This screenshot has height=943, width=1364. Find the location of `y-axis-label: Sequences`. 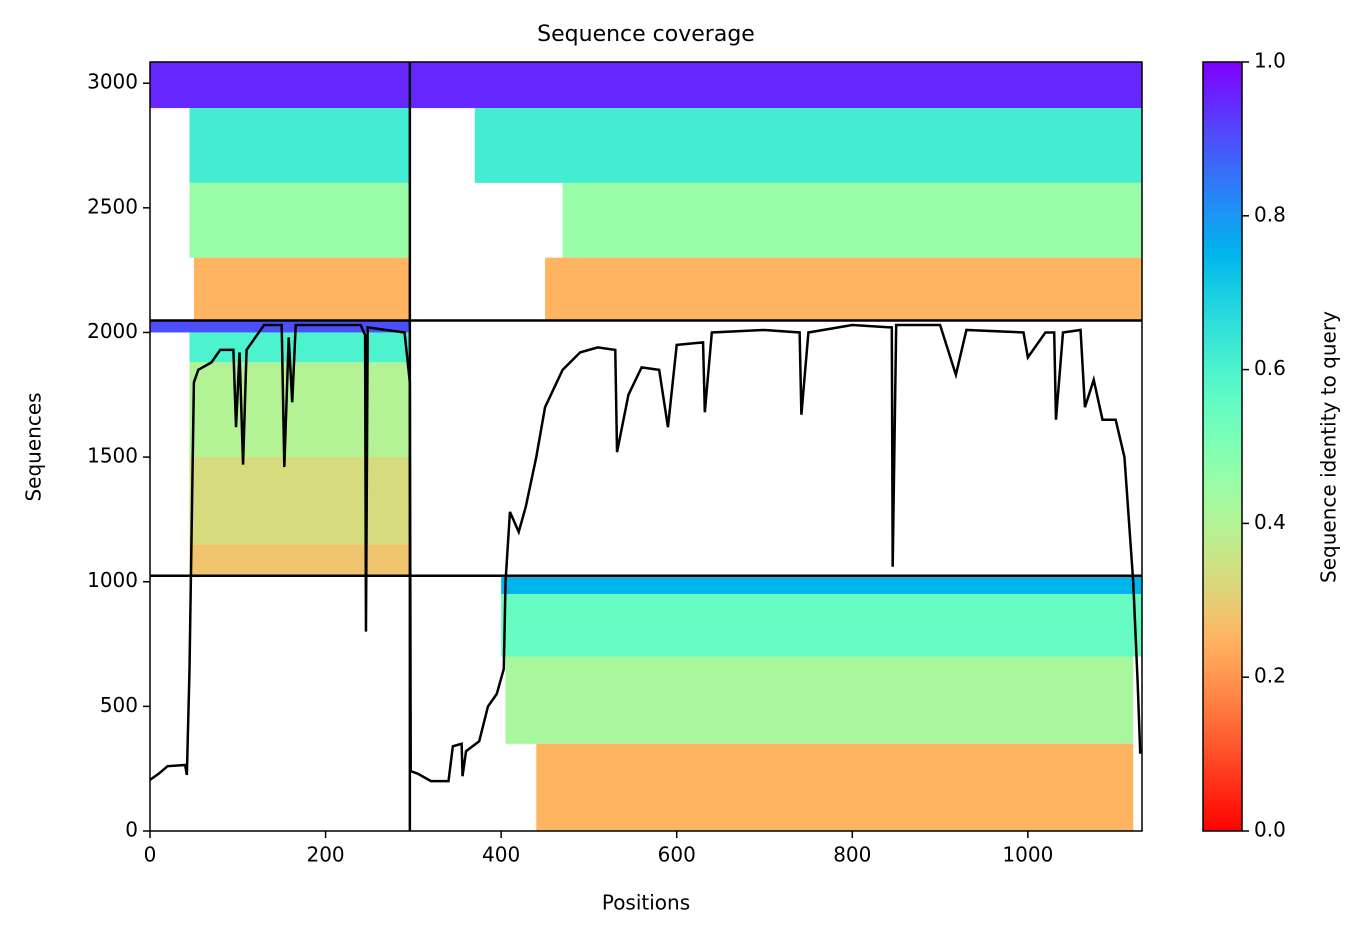

y-axis-label: Sequences is located at coordinates (34, 446).